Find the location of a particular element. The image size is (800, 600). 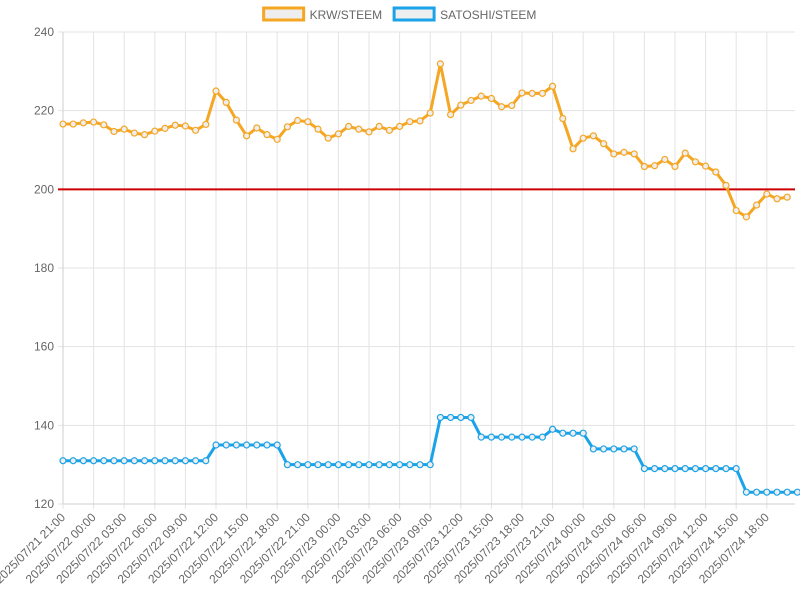

y-tick-label: 240 is located at coordinates (44, 32).